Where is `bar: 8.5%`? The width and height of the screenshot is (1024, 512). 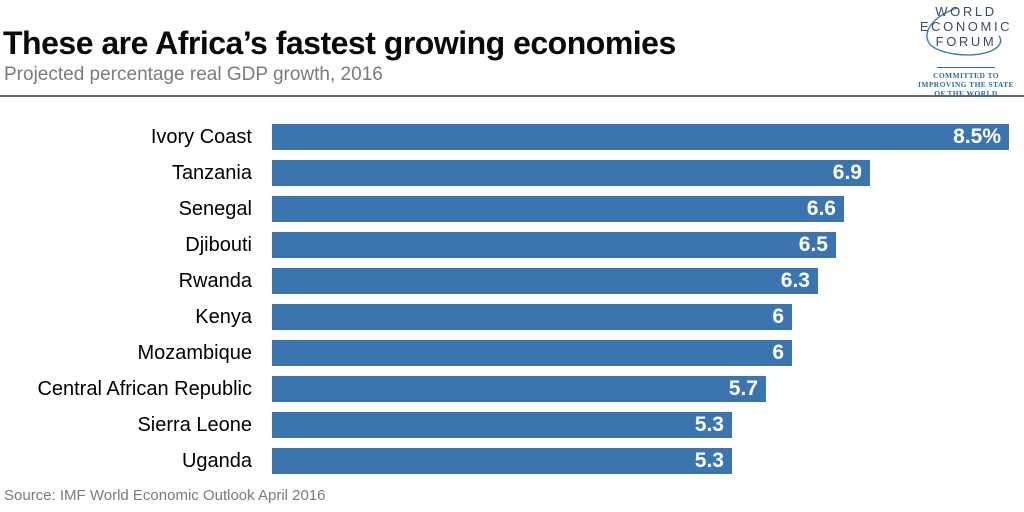
bar: 8.5% is located at coordinates (640, 137).